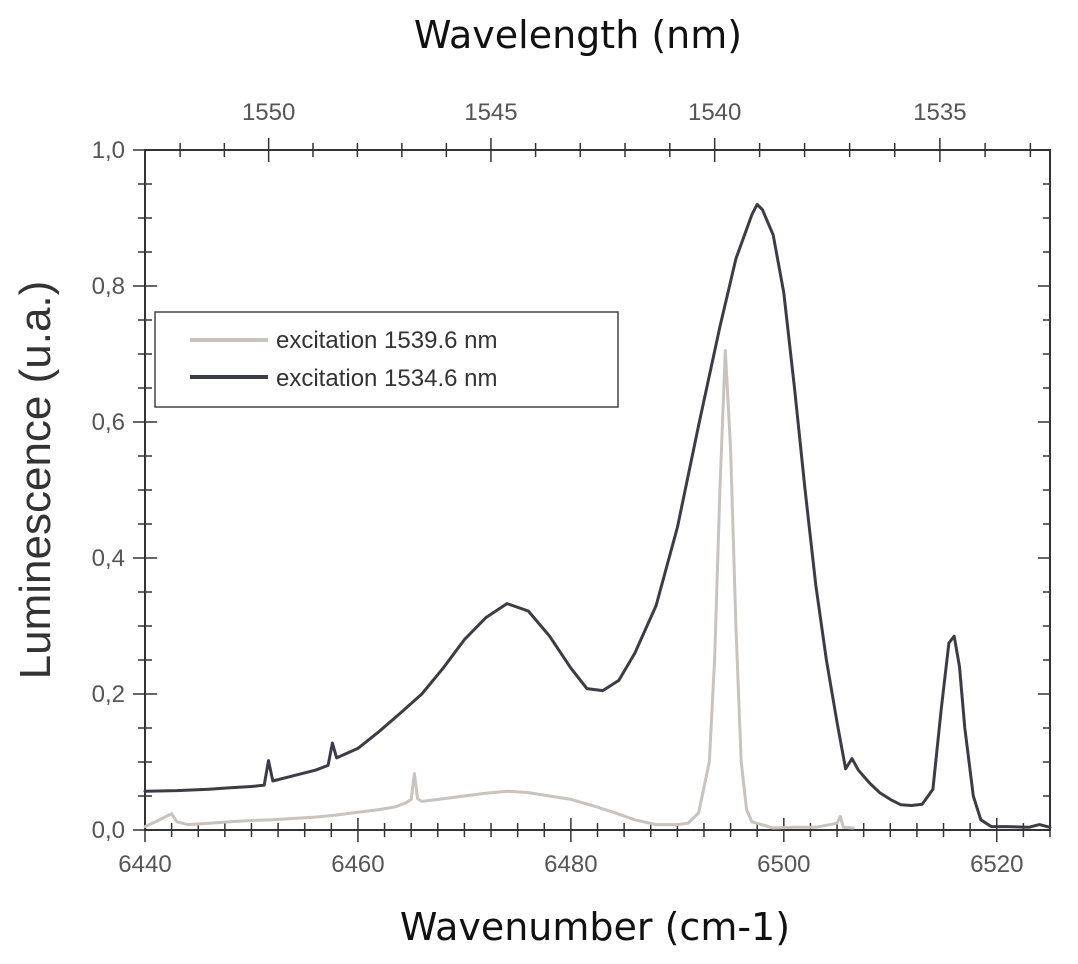  What do you see at coordinates (604, 112) in the screenshot?
I see `top-tick-labels: 1550 1545 1540 1535` at bounding box center [604, 112].